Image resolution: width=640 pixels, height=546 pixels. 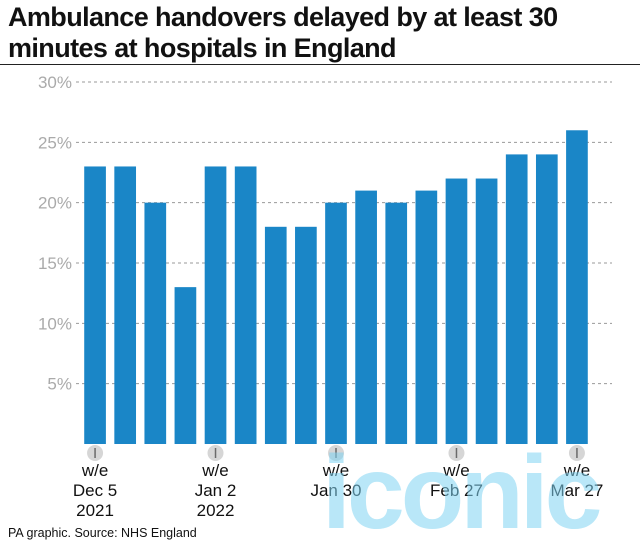 I want to click on y-tick-label: 20%, so click(x=55, y=203).